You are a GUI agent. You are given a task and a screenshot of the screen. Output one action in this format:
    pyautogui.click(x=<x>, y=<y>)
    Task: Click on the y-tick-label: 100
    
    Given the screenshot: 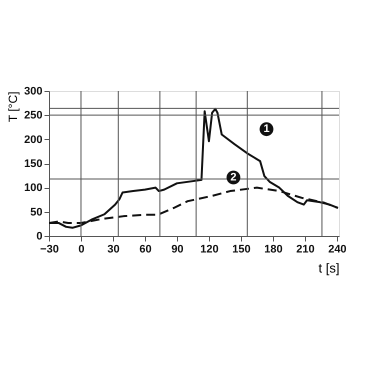 What is the action you would take?
    pyautogui.click(x=33, y=188)
    